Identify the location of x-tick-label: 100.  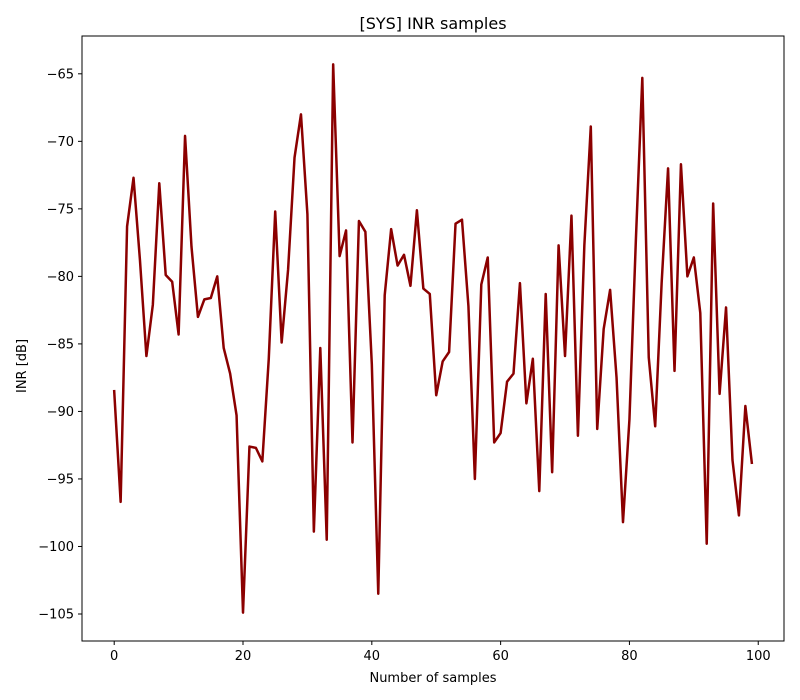
(758, 656).